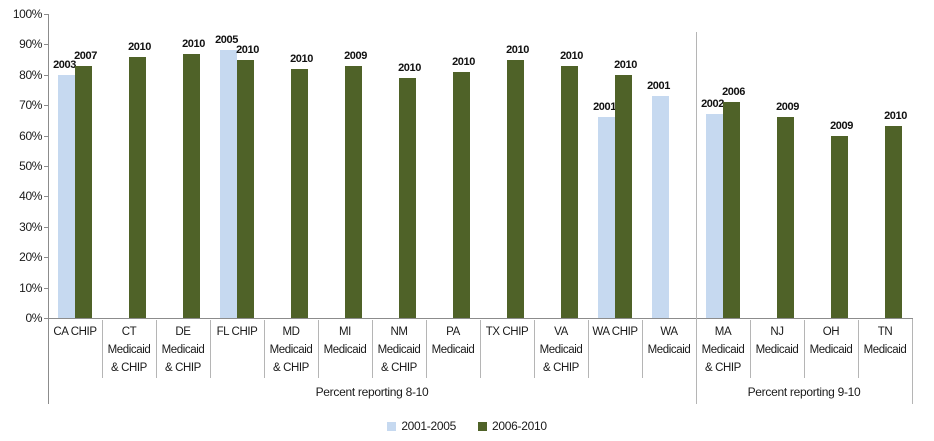 Image resolution: width=934 pixels, height=441 pixels. I want to click on bar-year-label: 2005, so click(226, 40).